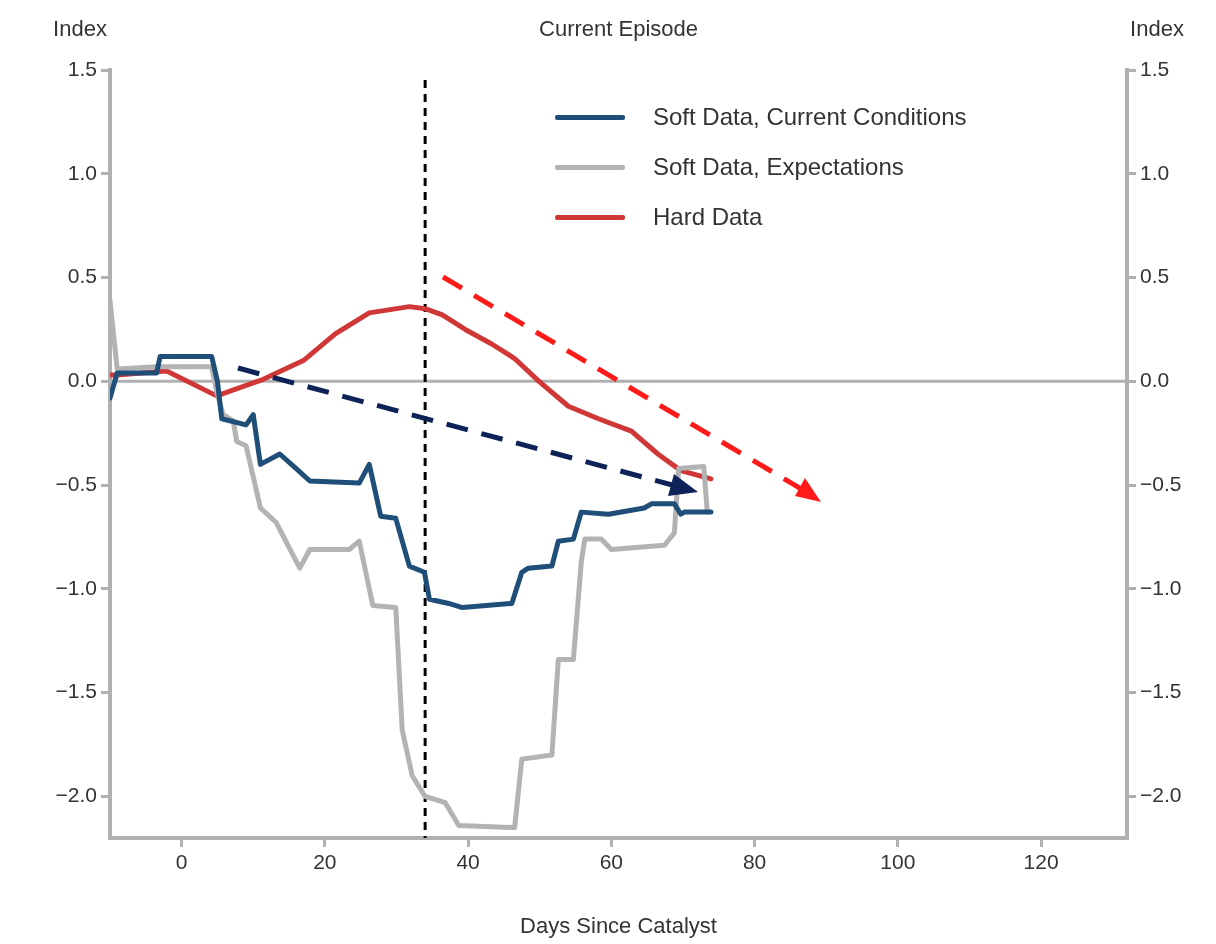  I want to click on x-tick-label: 120, so click(1041, 862).